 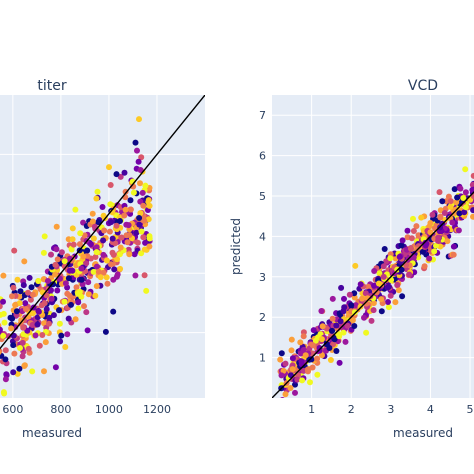 What do you see at coordinates (351, 409) in the screenshot?
I see `x-tick-label: 2` at bounding box center [351, 409].